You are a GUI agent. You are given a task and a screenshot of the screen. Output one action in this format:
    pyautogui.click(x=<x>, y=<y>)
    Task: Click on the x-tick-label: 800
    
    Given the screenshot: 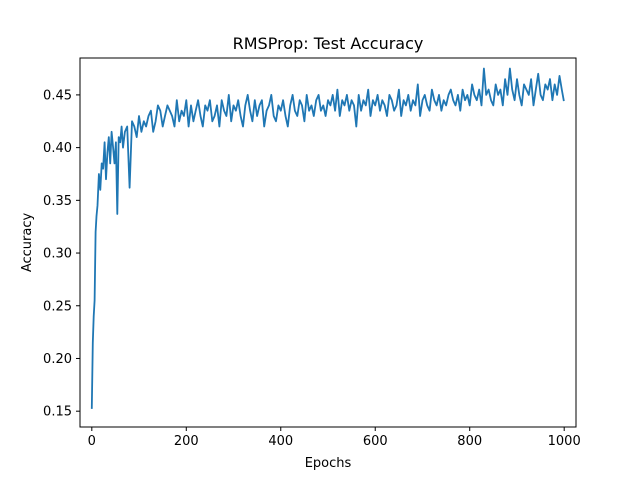 What is the action you would take?
    pyautogui.click(x=469, y=441)
    